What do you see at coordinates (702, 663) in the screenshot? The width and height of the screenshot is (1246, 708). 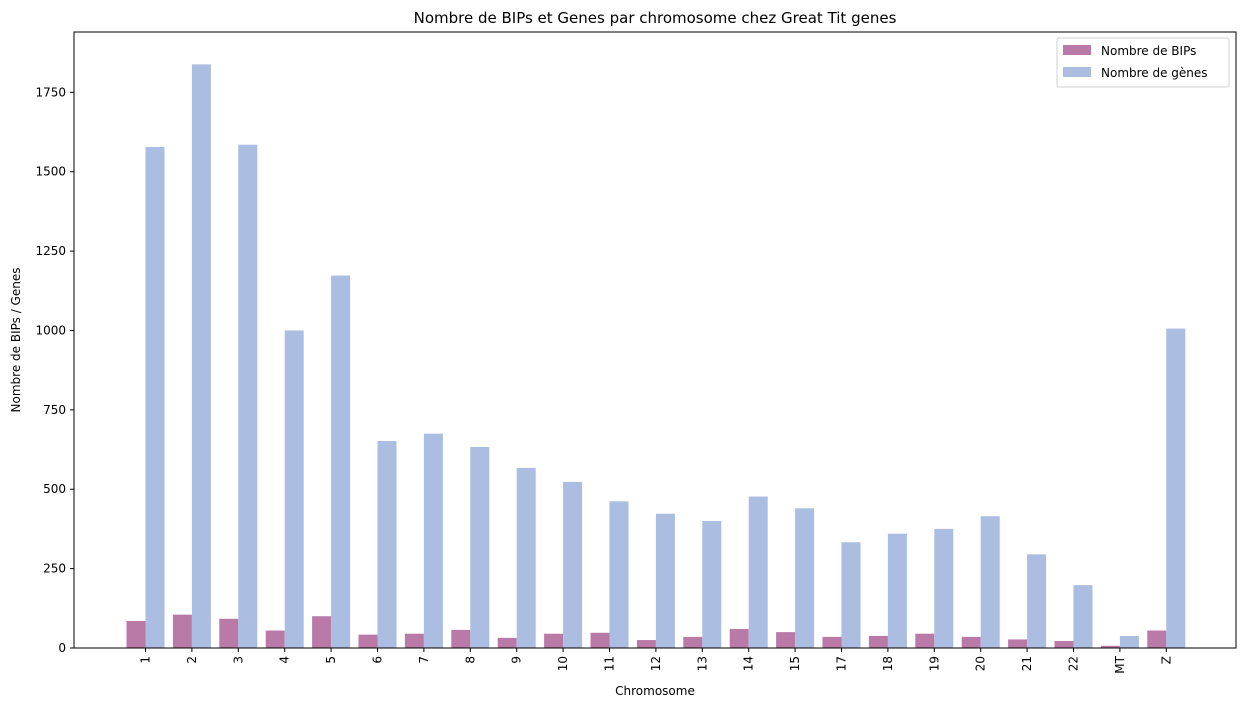 I see `x-tick-label: 13` at bounding box center [702, 663].